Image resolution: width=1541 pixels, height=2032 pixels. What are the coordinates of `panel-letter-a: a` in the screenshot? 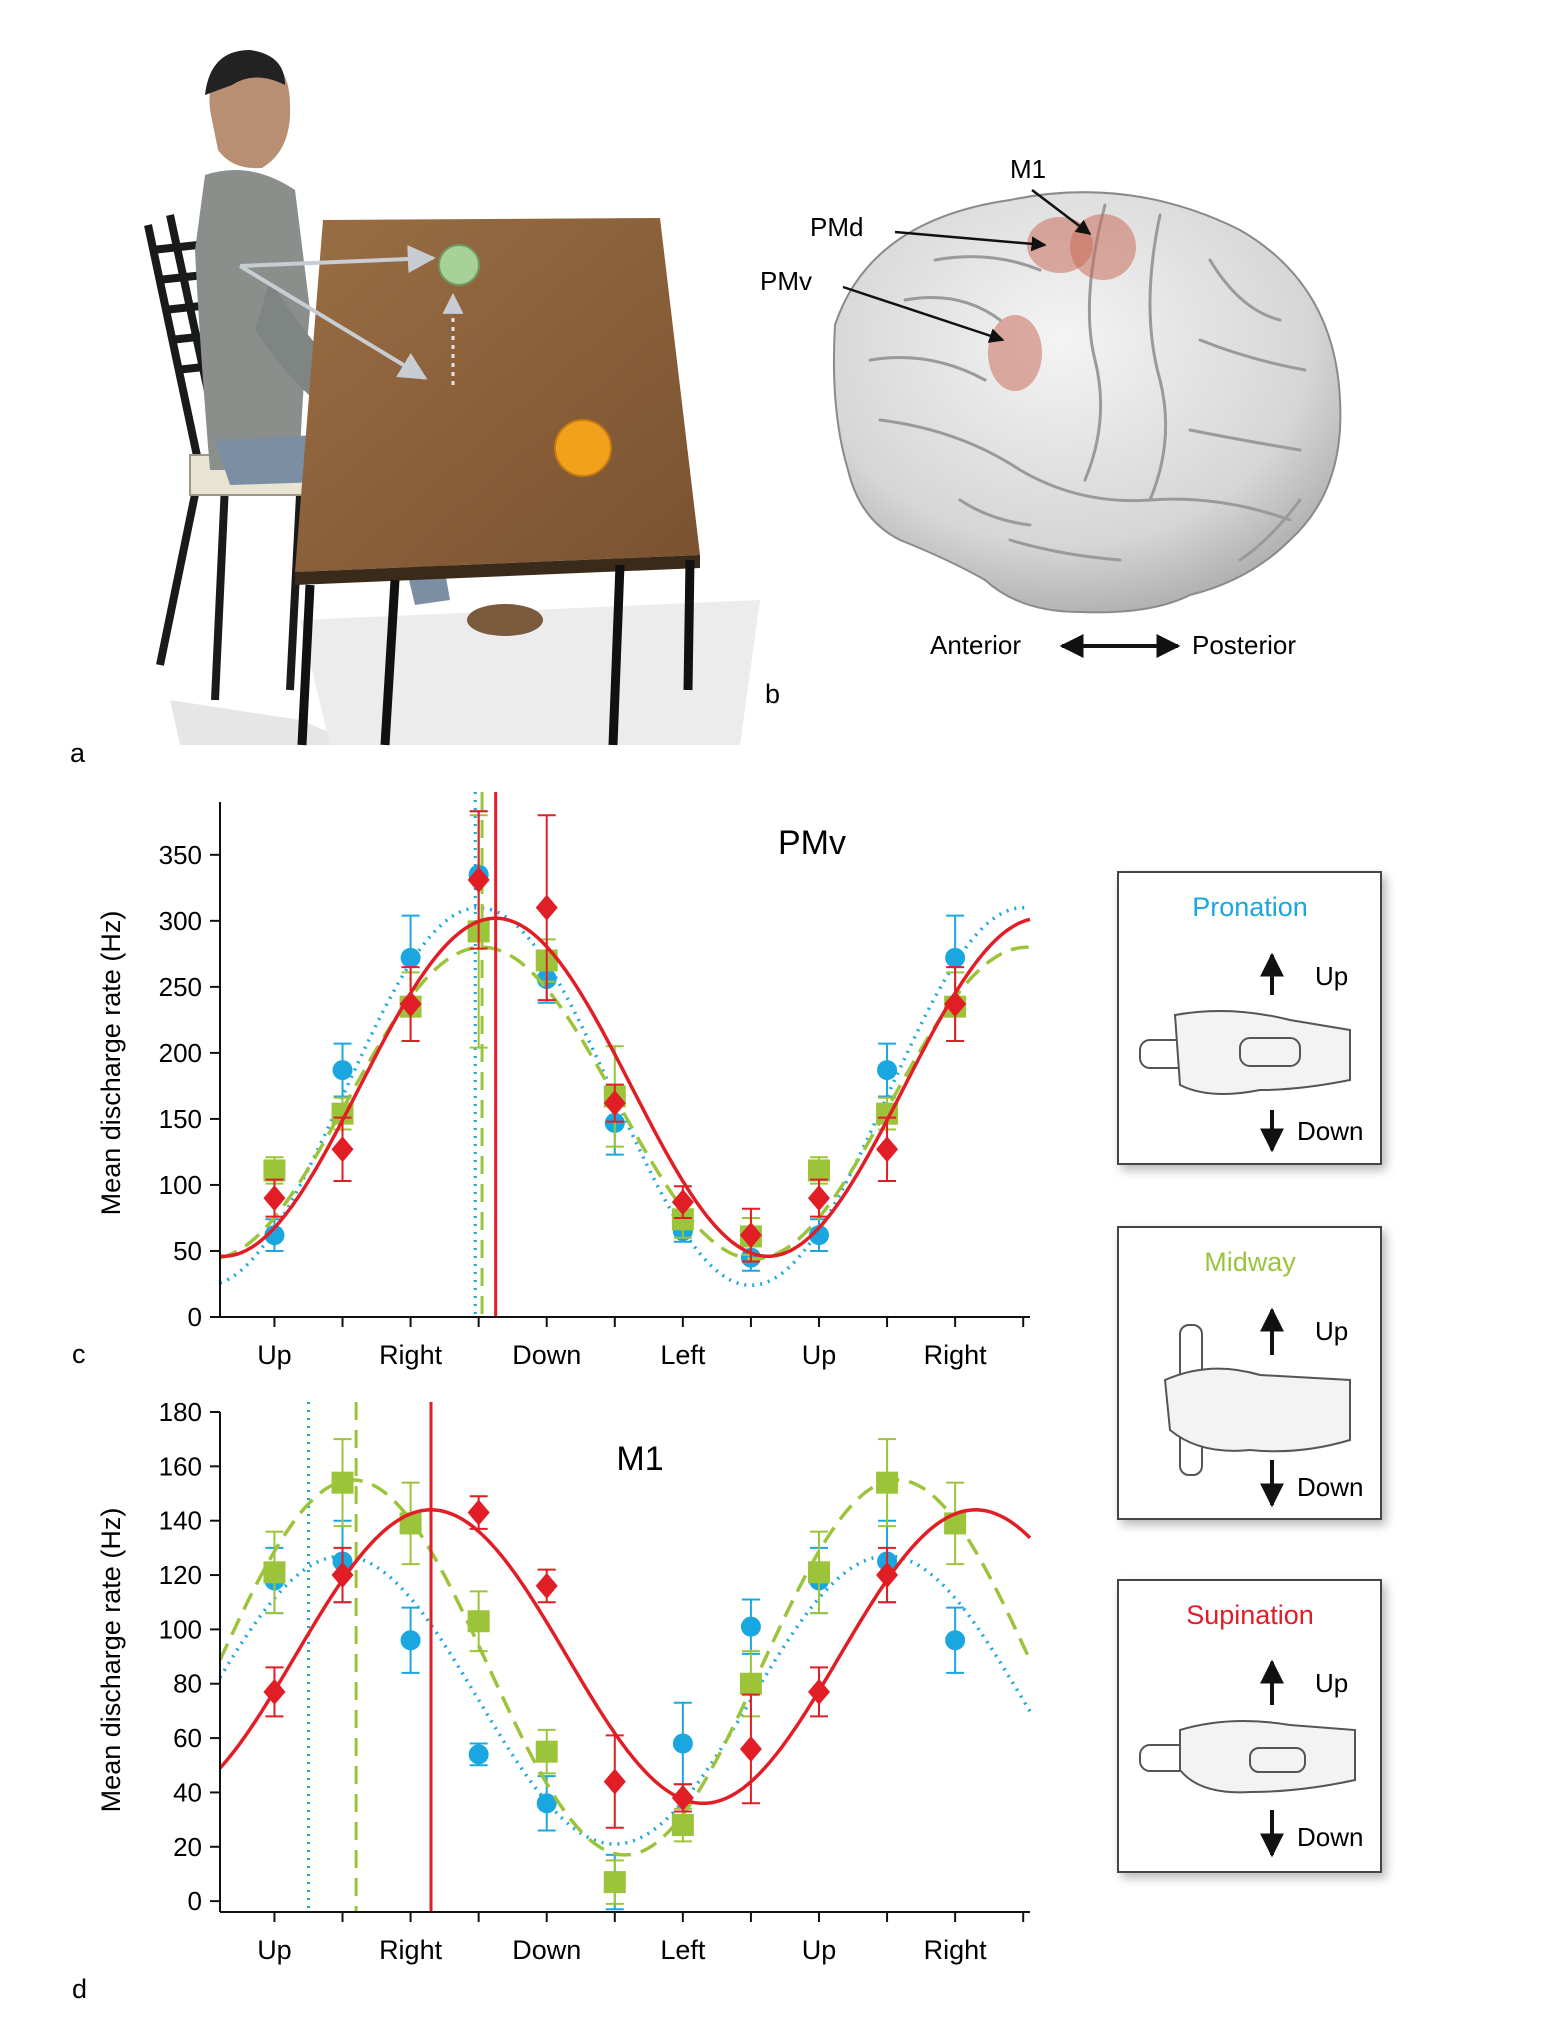 It's located at (78, 753).